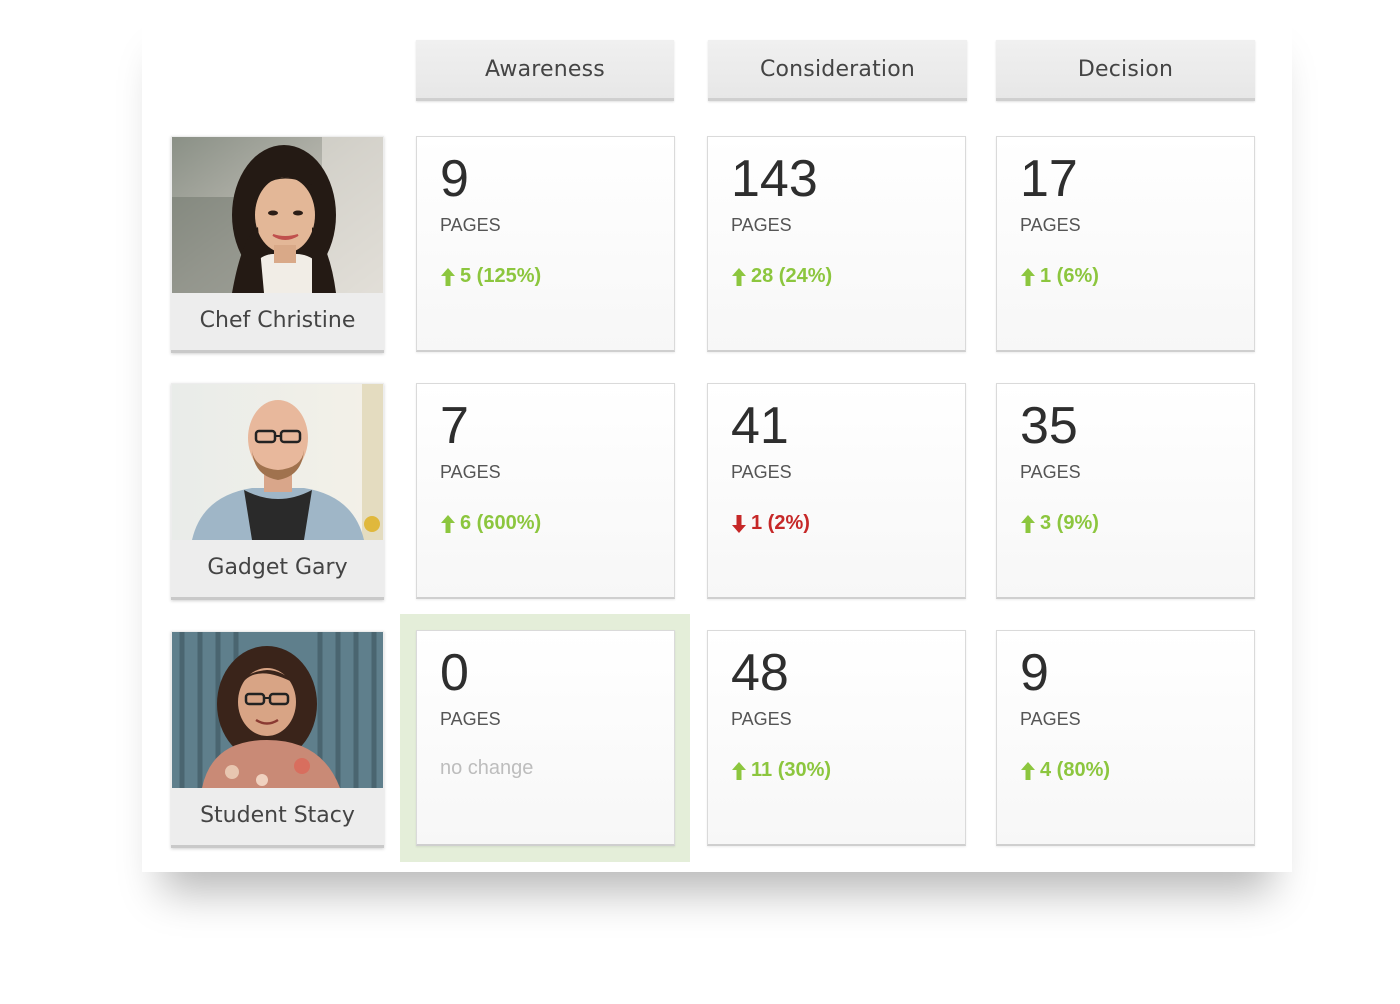  I want to click on woman-portrait-photo, so click(277, 215).